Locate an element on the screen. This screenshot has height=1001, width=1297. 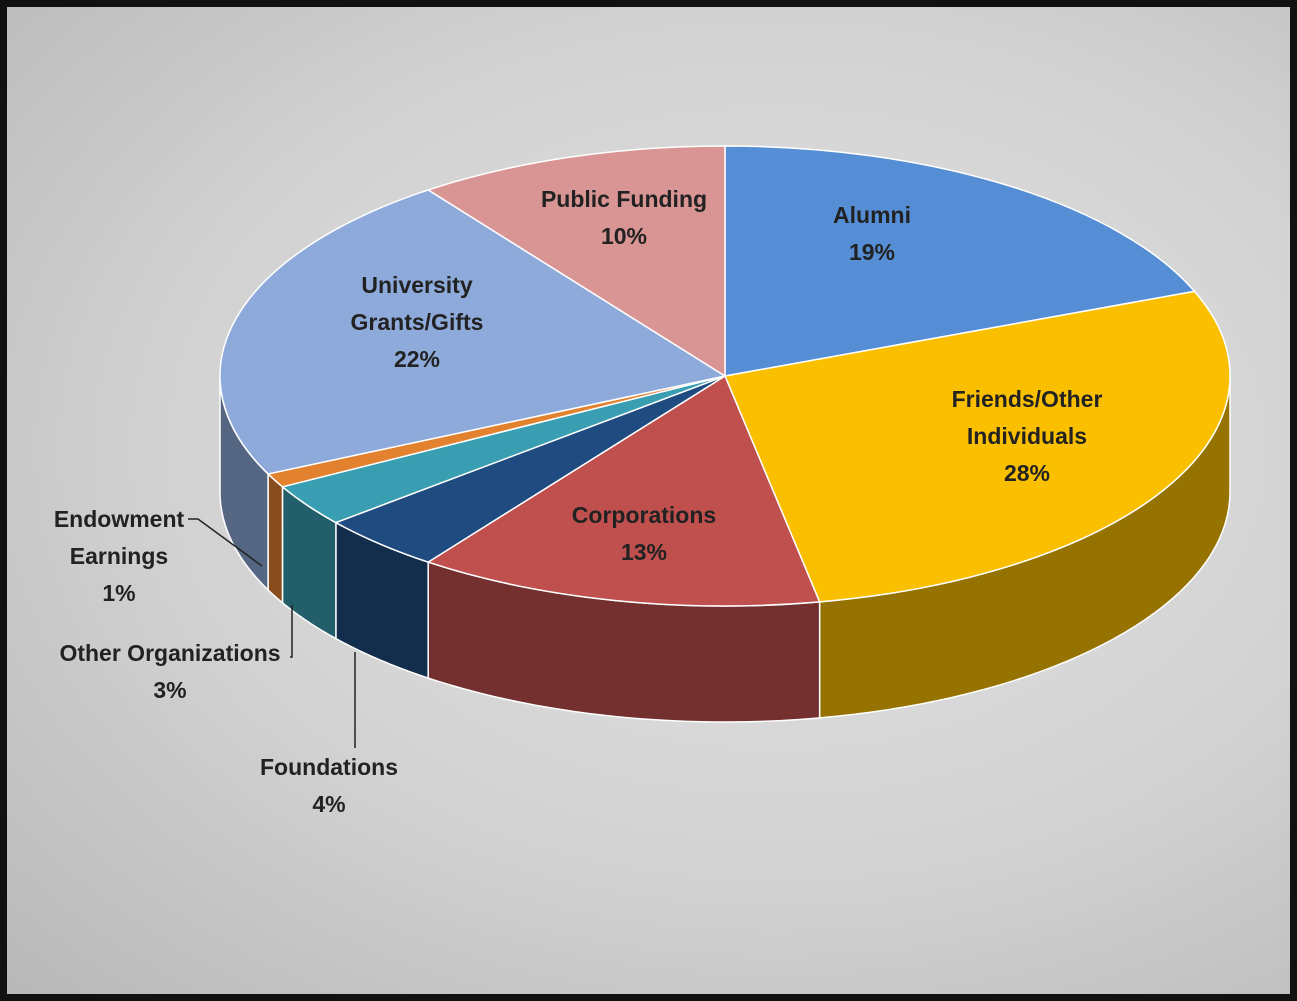
slice-side is located at coordinates (275, 538).